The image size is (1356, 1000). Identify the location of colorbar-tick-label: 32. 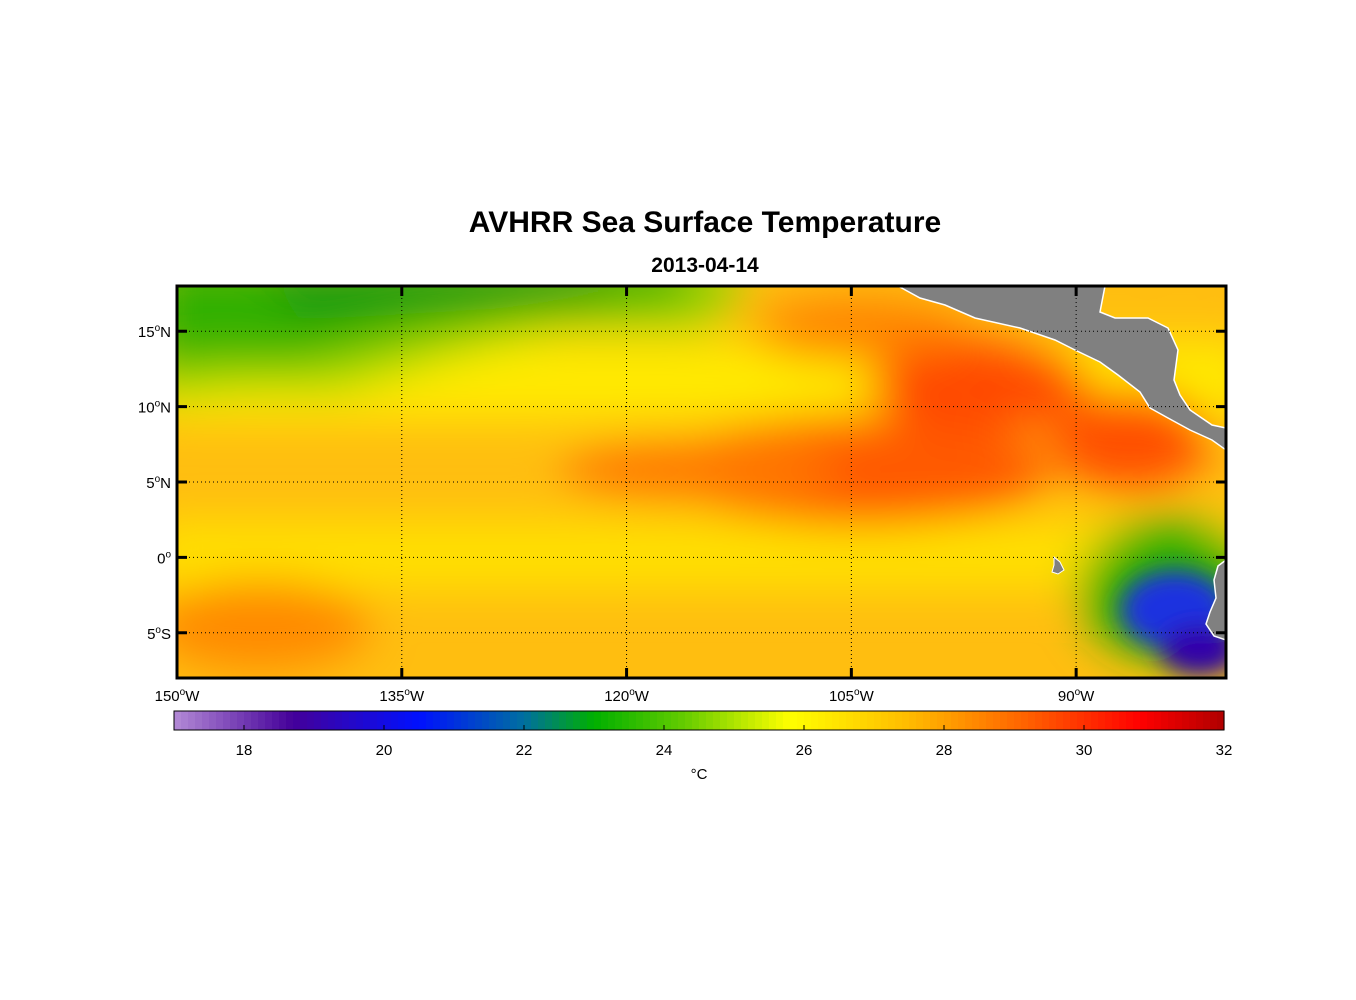
(1224, 750).